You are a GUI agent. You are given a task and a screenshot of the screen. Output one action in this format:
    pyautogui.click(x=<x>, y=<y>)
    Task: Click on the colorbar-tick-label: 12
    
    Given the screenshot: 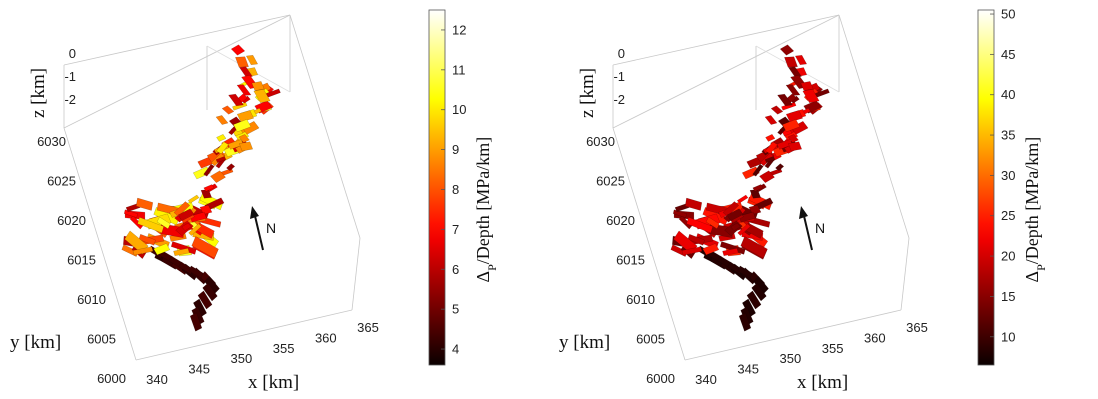 What is the action you would take?
    pyautogui.click(x=459, y=29)
    